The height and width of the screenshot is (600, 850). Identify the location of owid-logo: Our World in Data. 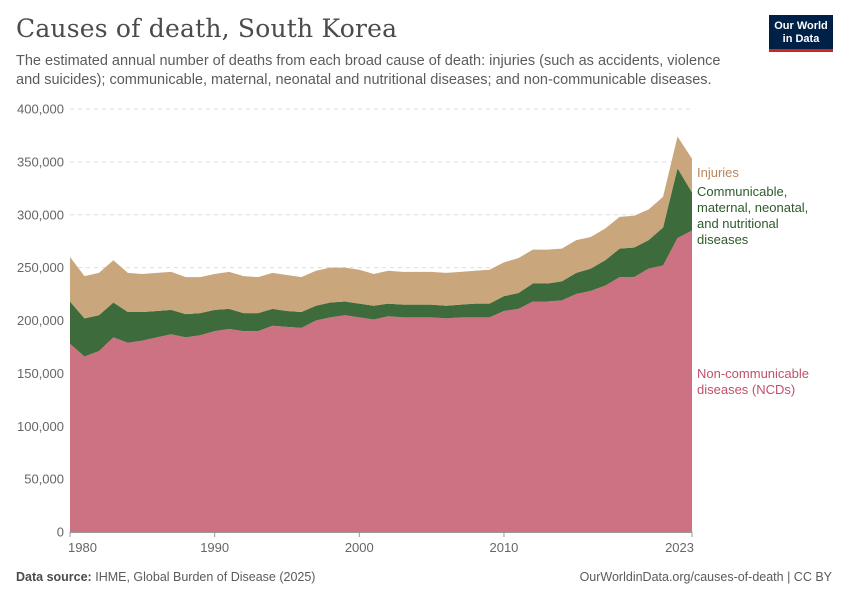
(801, 33).